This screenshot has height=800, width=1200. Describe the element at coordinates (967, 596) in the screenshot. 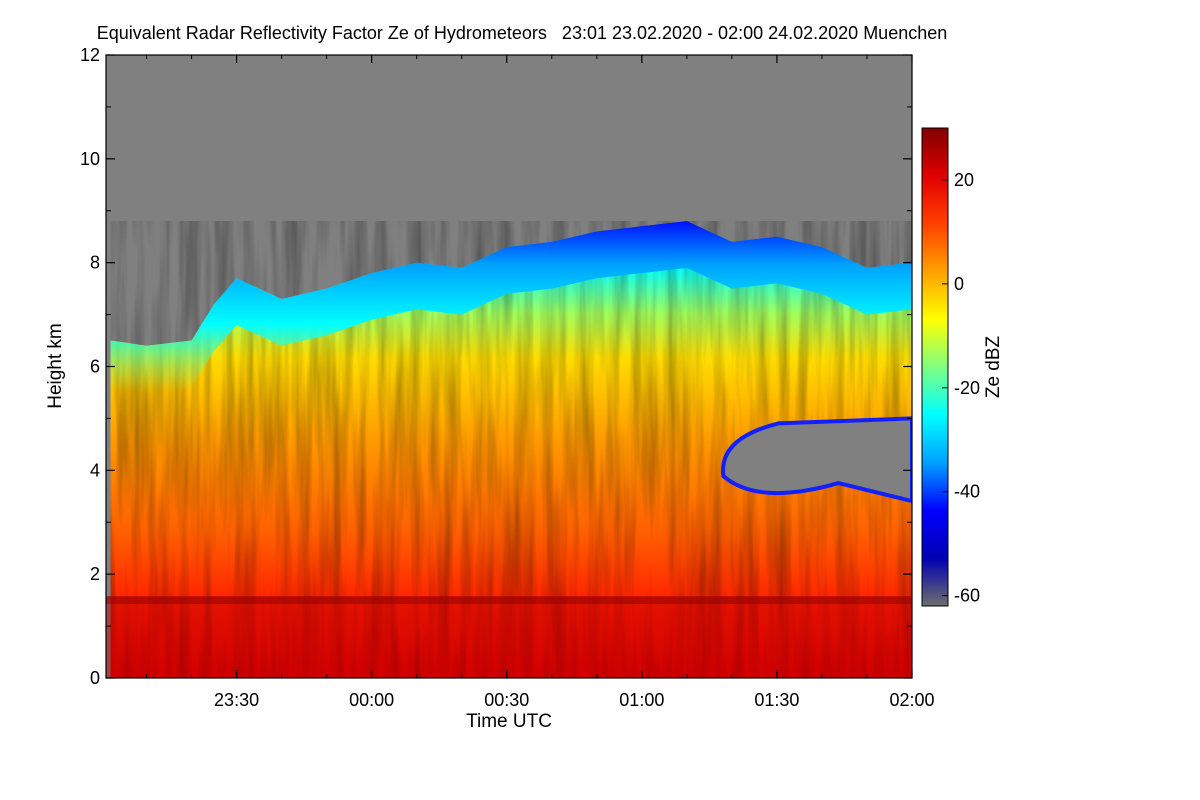

I see `colorbar-tick-label: -60` at that location.